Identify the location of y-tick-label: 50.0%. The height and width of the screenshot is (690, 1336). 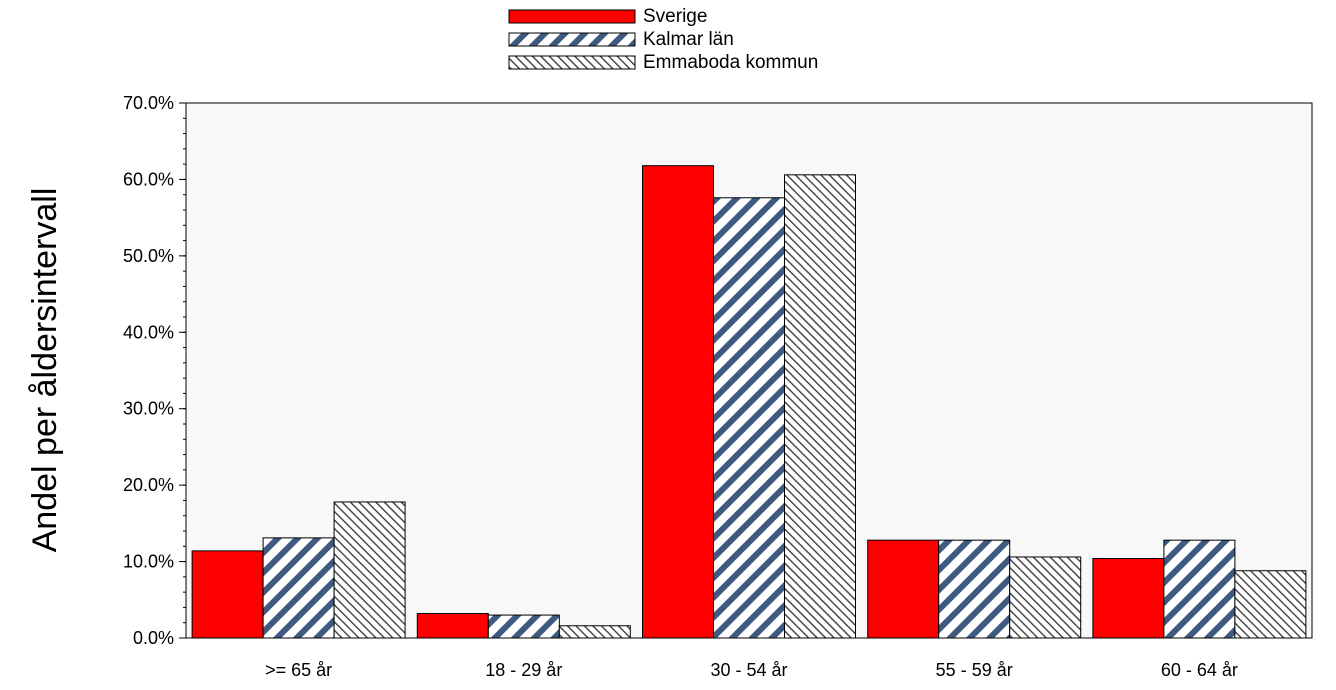
(148, 256).